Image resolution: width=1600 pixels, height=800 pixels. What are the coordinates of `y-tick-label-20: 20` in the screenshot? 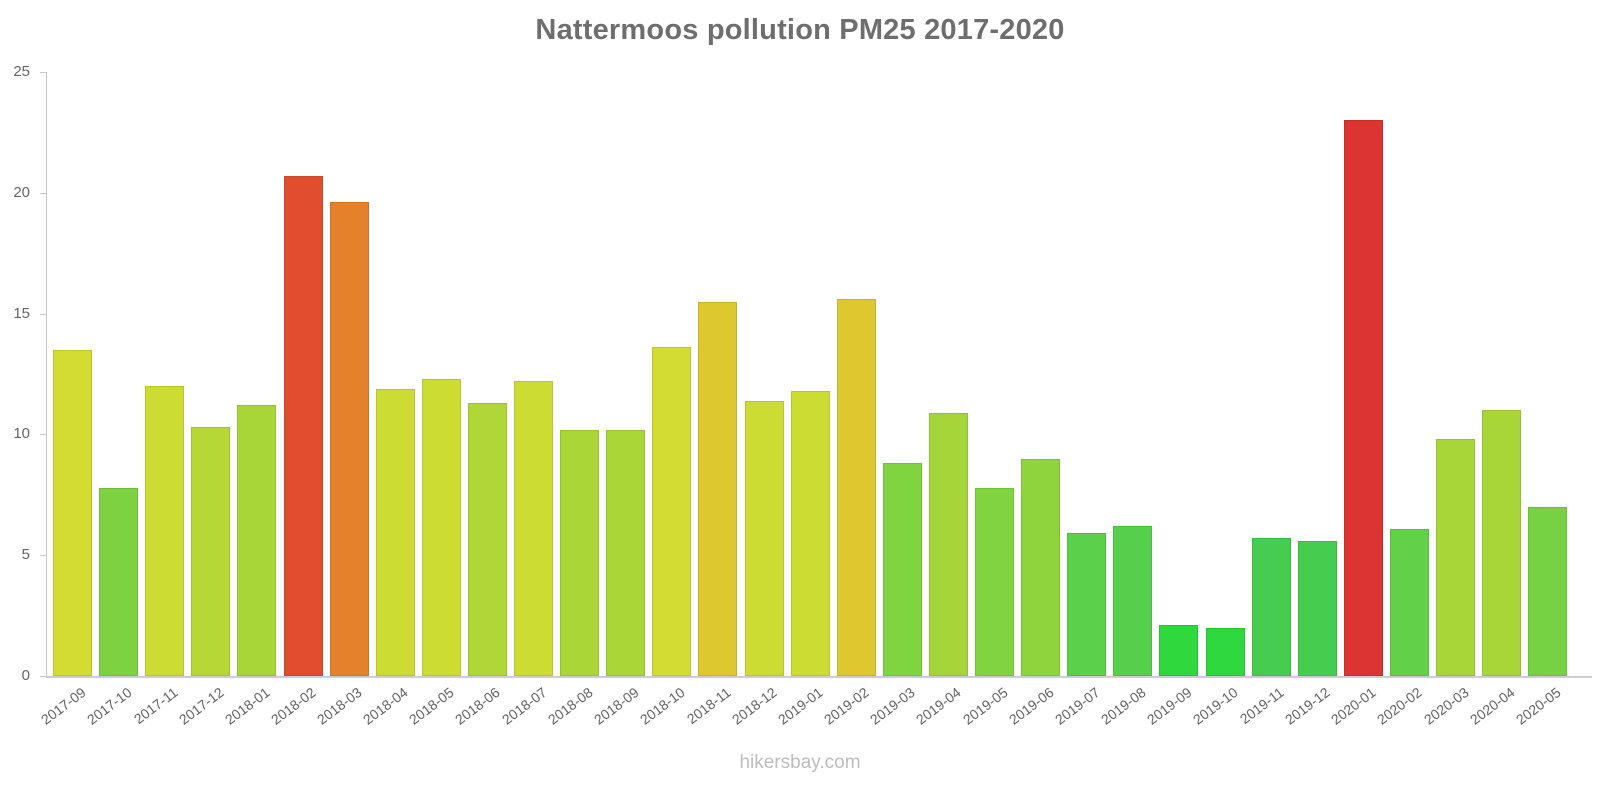 It's located at (21, 192).